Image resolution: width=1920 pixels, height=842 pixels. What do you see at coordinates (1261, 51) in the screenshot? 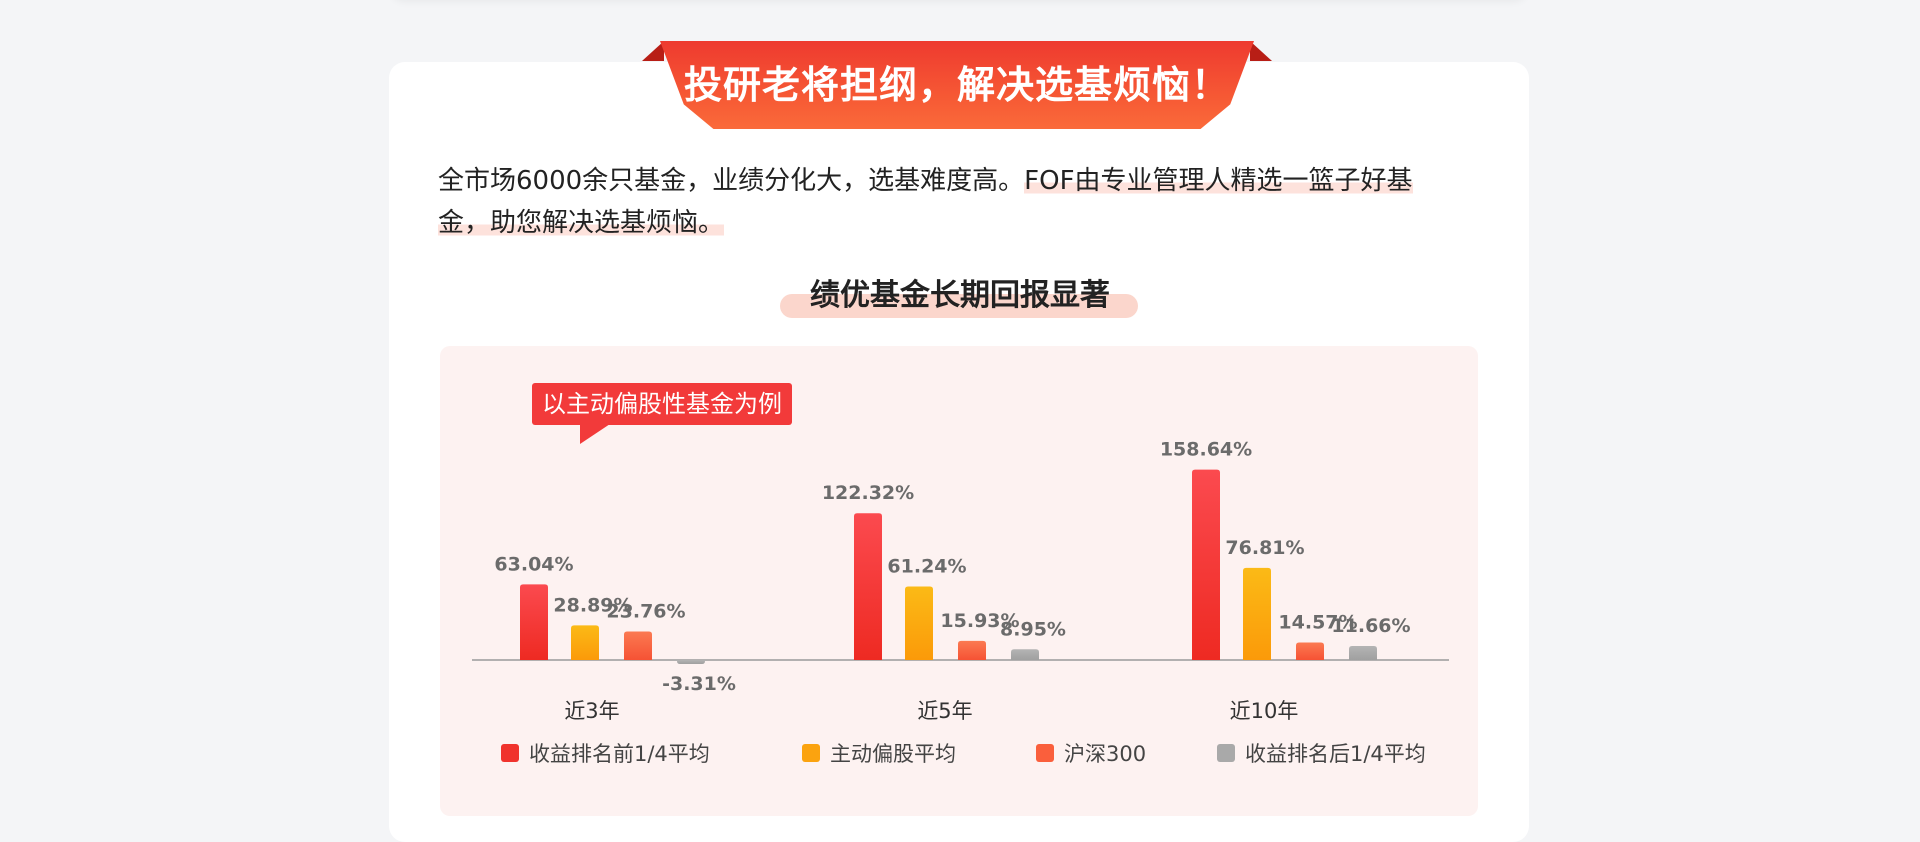
I see `ribbon-fold-right` at bounding box center [1261, 51].